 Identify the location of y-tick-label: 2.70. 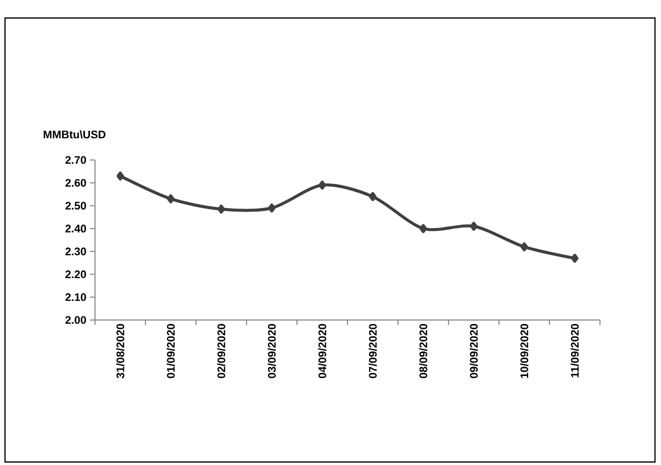
(75, 160).